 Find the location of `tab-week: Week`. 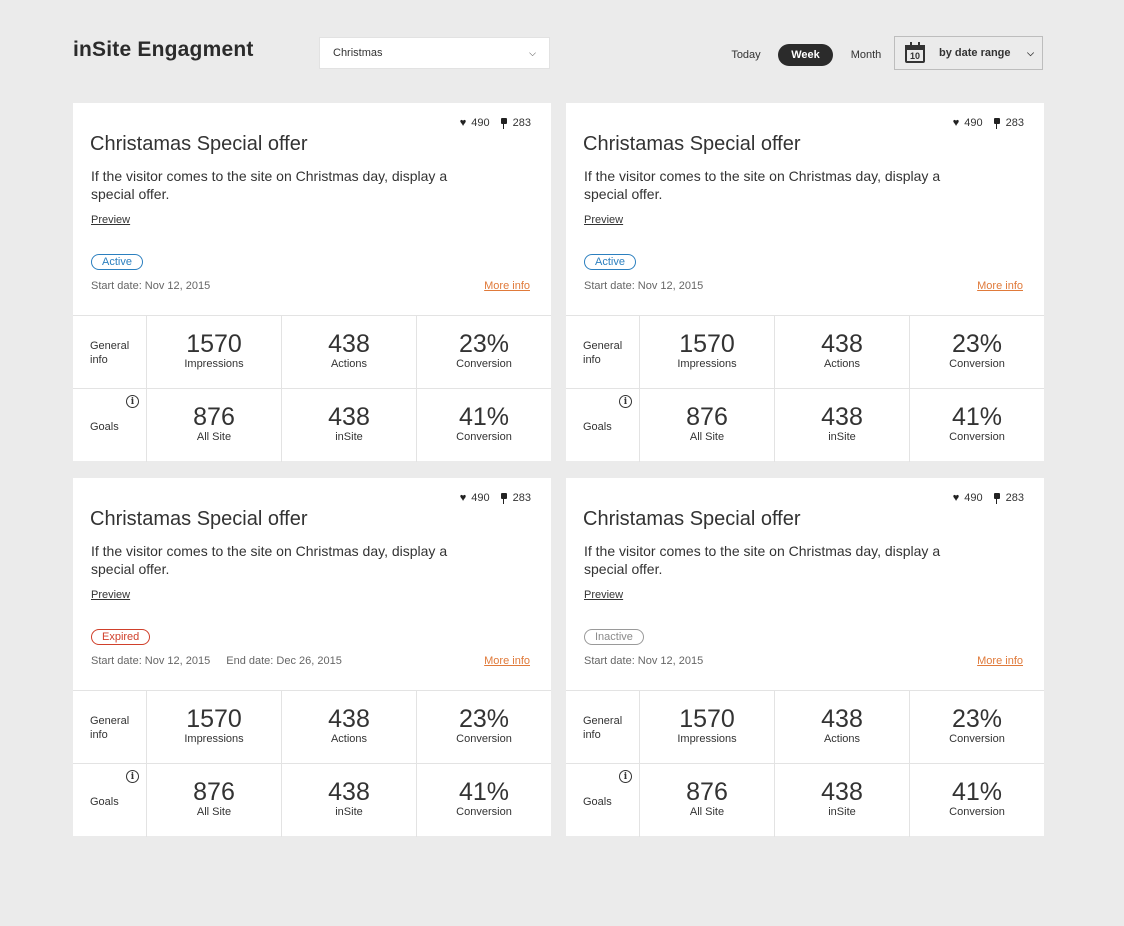

tab-week: Week is located at coordinates (805, 55).